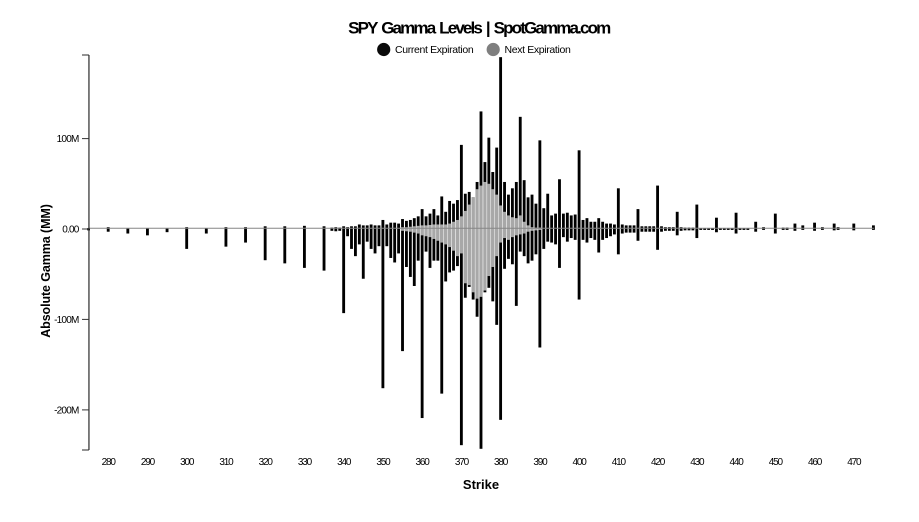 The image size is (919, 522). What do you see at coordinates (737, 462) in the screenshot?
I see `svg-text: 440` at bounding box center [737, 462].